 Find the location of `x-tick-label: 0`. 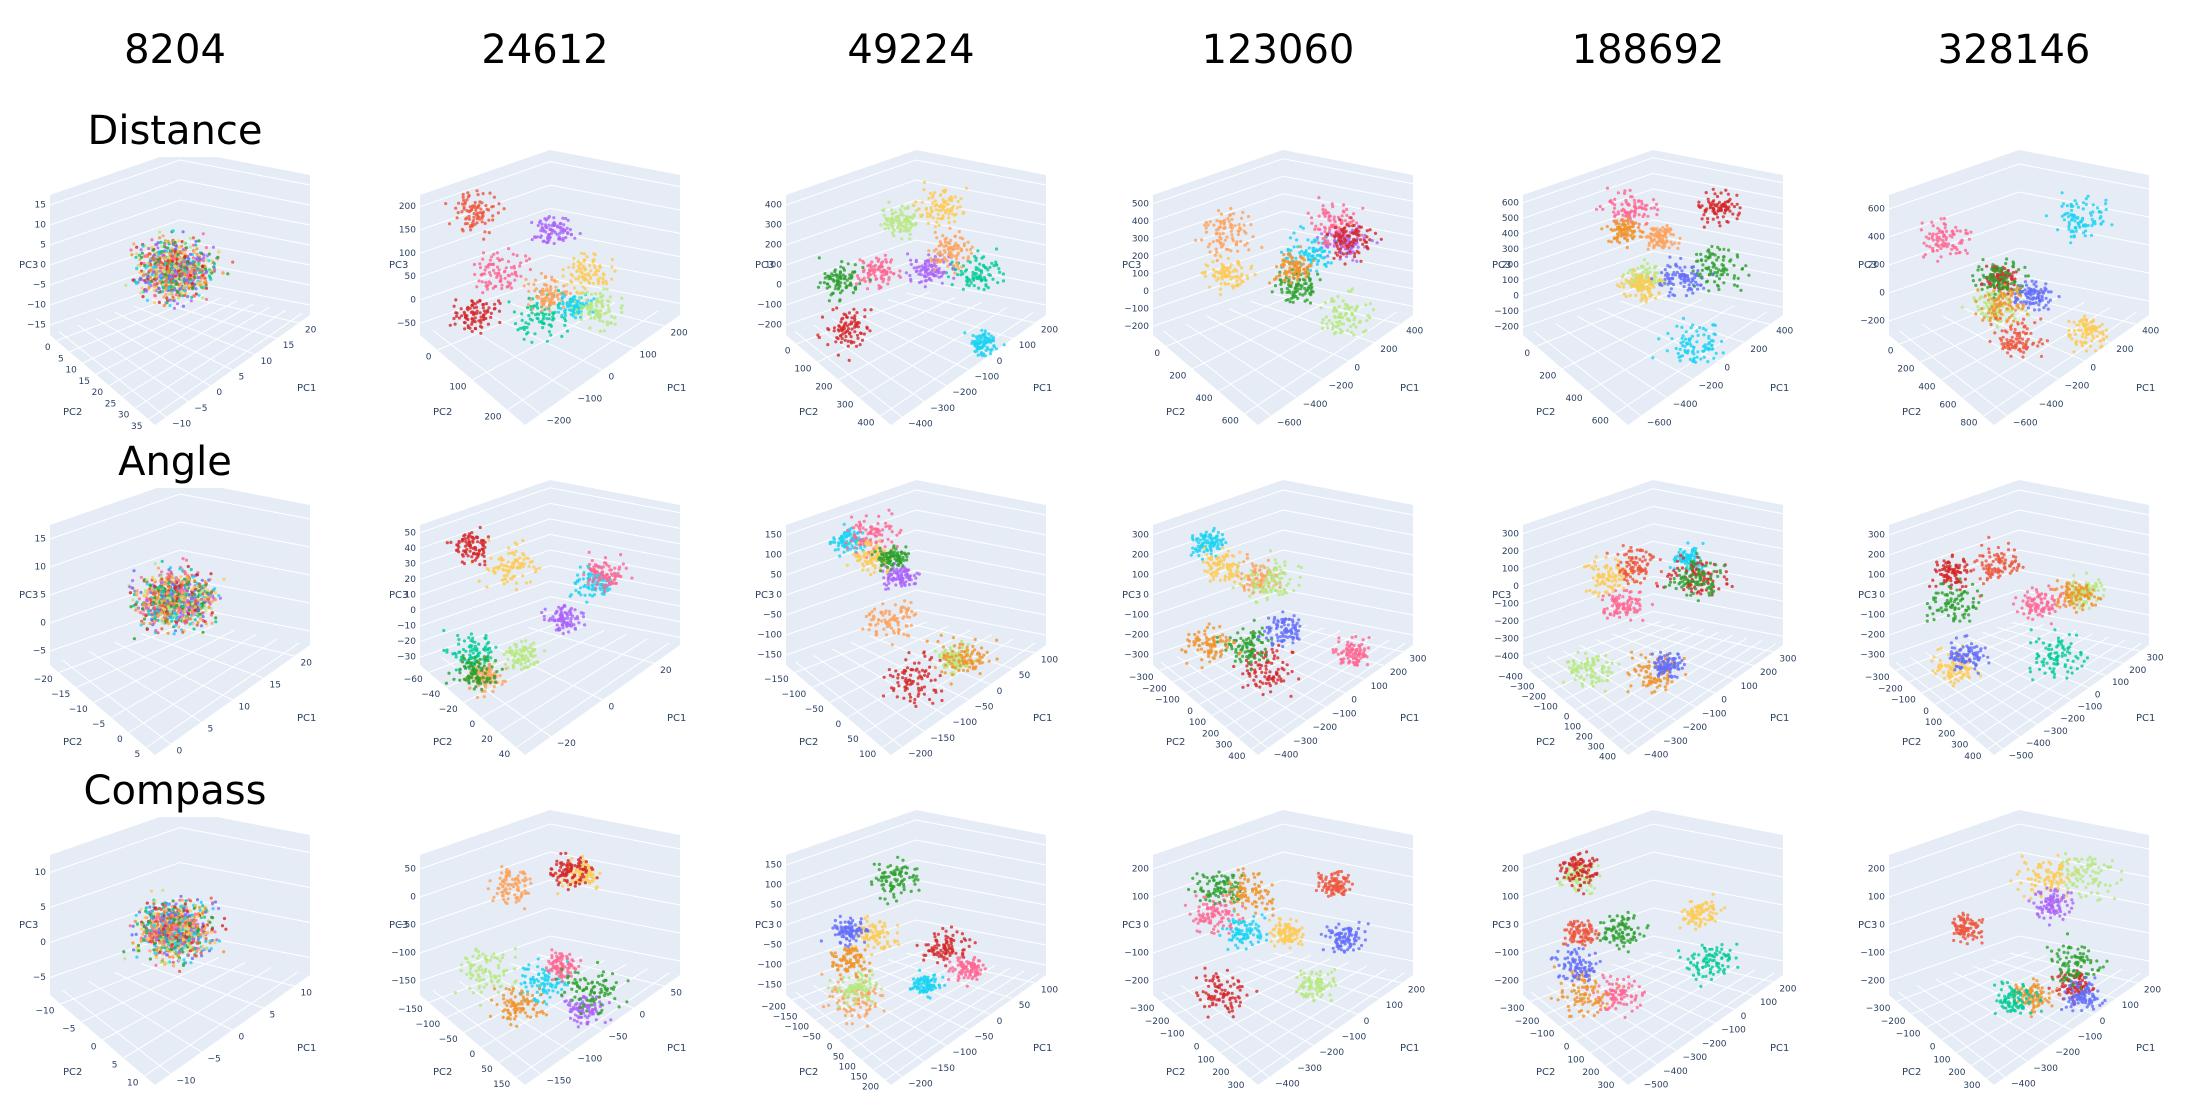

x-tick-label: 0 is located at coordinates (1357, 368).